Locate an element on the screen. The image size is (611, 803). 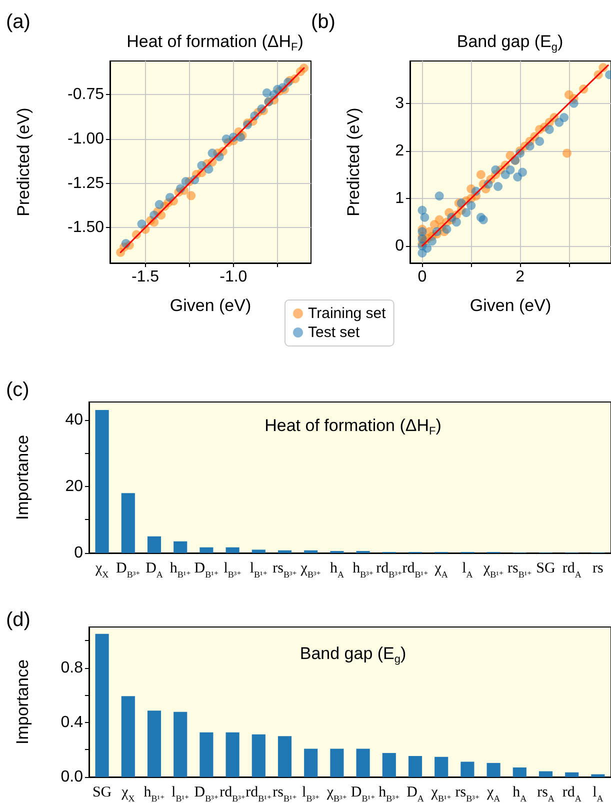
y-tick-label: 20 is located at coordinates (74, 486).